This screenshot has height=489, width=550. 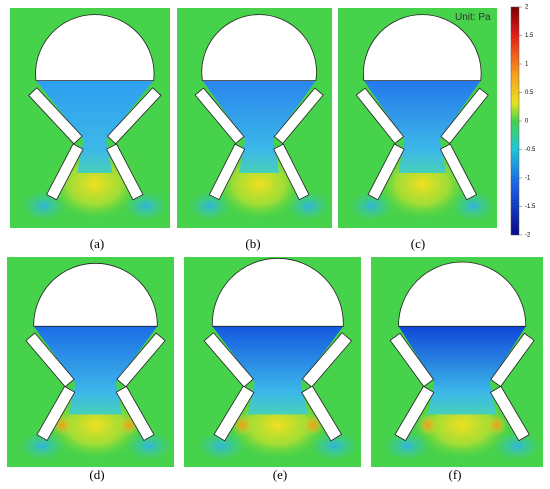 I want to click on panel-label: (d), so click(x=96, y=474).